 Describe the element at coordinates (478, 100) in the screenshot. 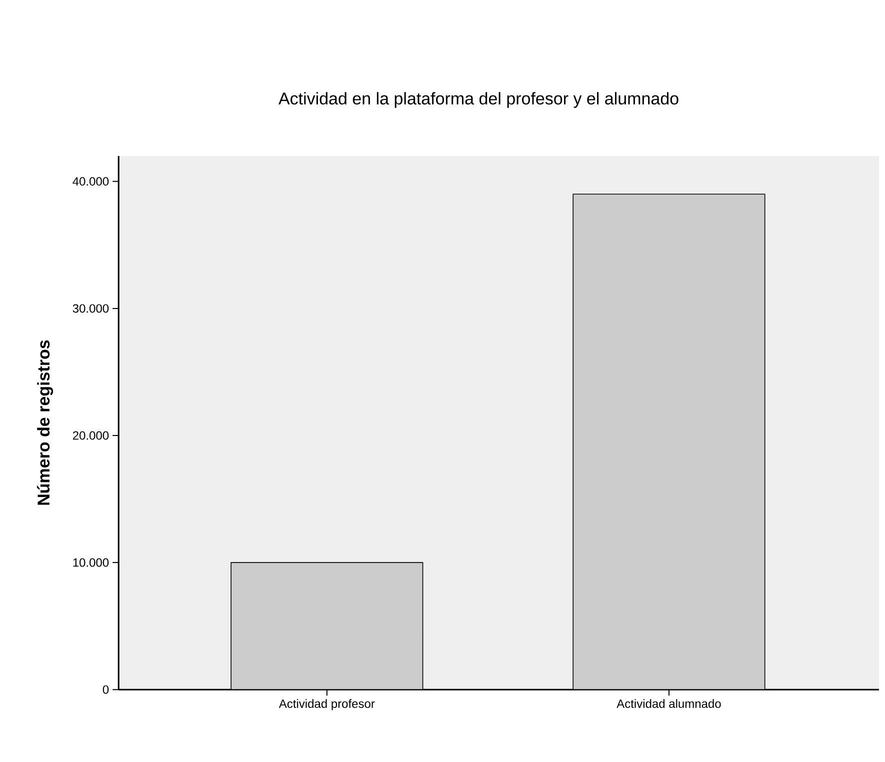

I see `chart-title: Actividad en la plataforma del profesor y el alumnado` at that location.